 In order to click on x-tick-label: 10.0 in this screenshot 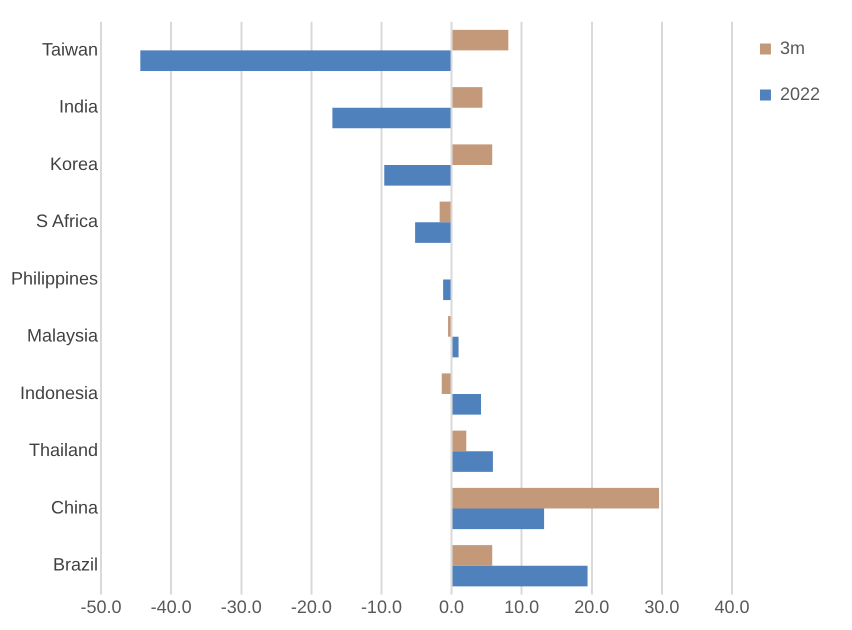, I will do `click(522, 607)`.